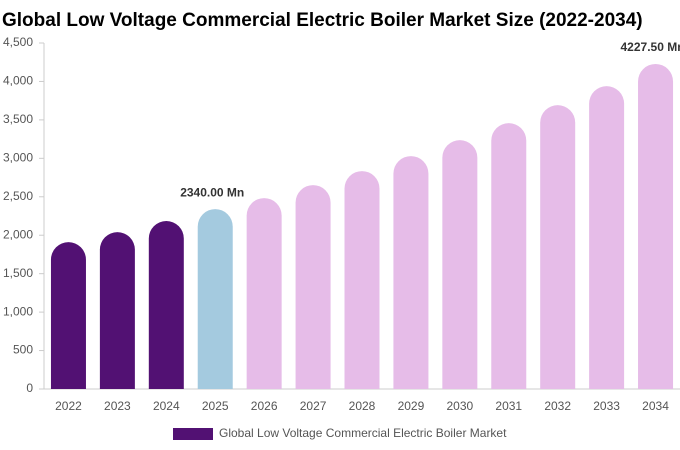 The width and height of the screenshot is (680, 450). Describe the element at coordinates (29, 388) in the screenshot. I see `y-tick-label: 0` at that location.